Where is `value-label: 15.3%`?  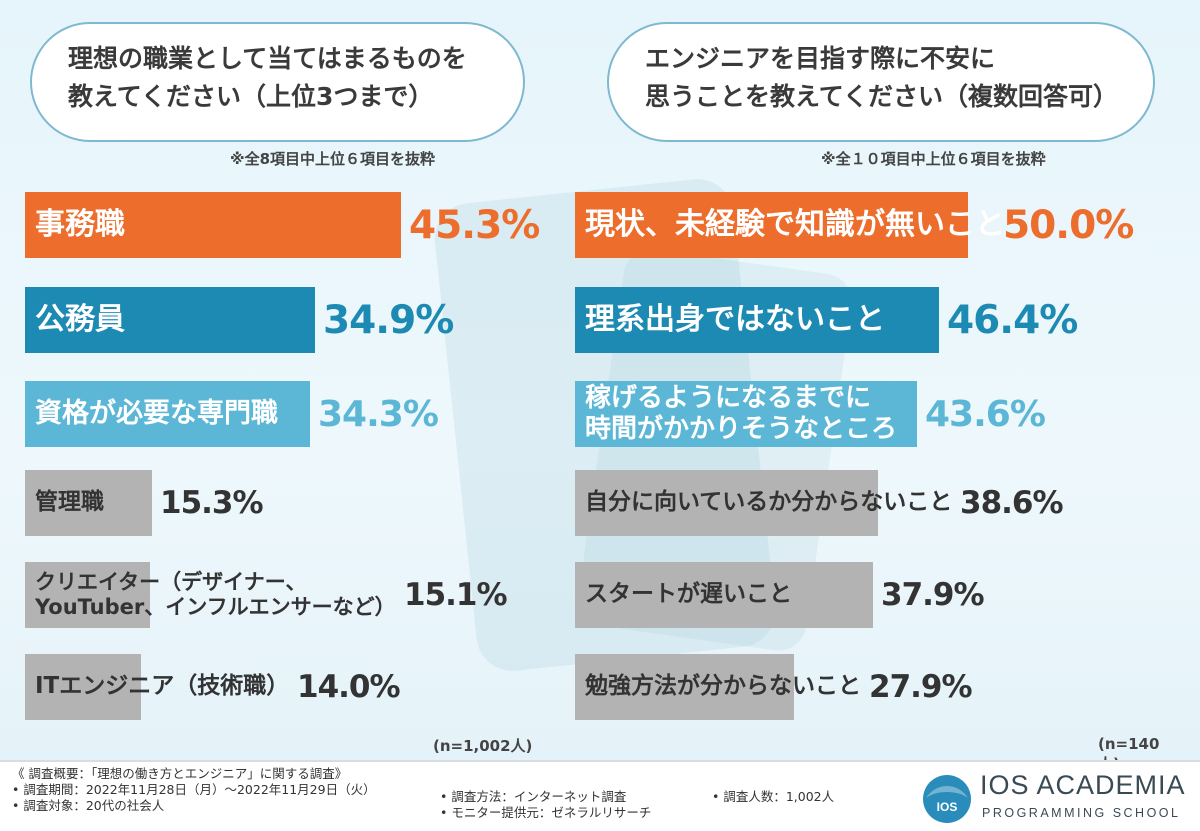
value-label: 15.3% is located at coordinates (212, 503).